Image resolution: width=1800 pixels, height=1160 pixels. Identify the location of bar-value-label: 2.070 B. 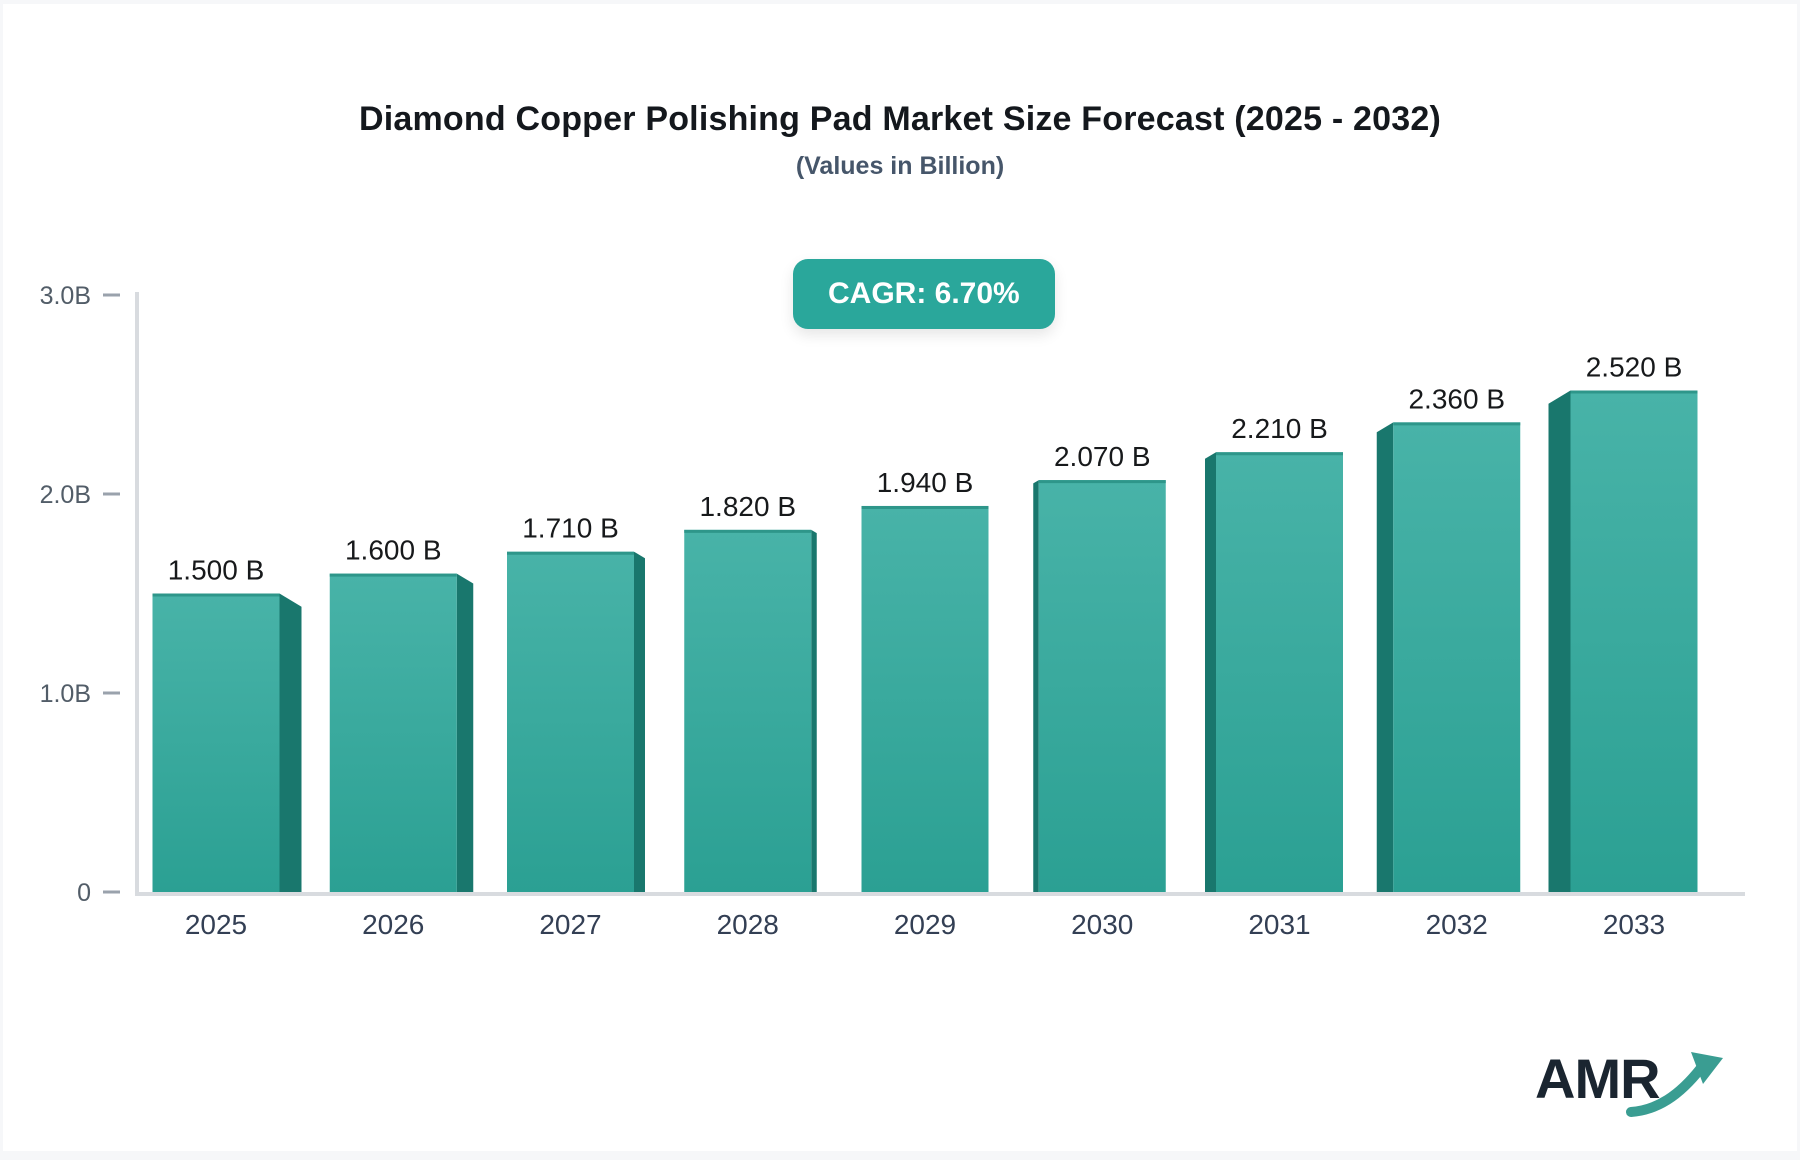
(1102, 456).